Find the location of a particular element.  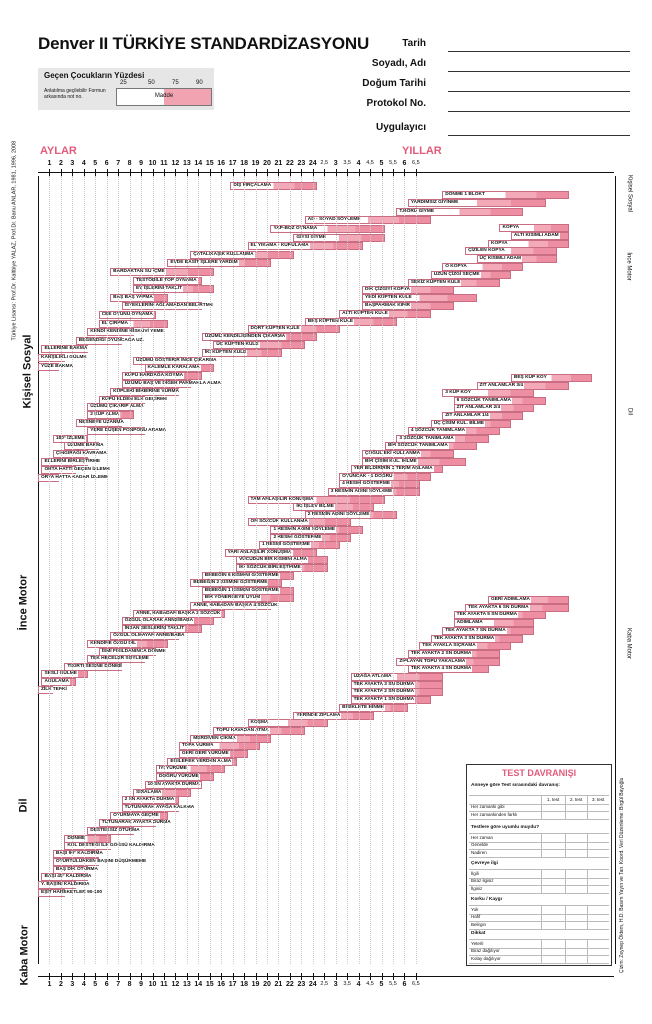

milestone-item: BARDAKTAN SU İÇME is located at coordinates (326, 272).